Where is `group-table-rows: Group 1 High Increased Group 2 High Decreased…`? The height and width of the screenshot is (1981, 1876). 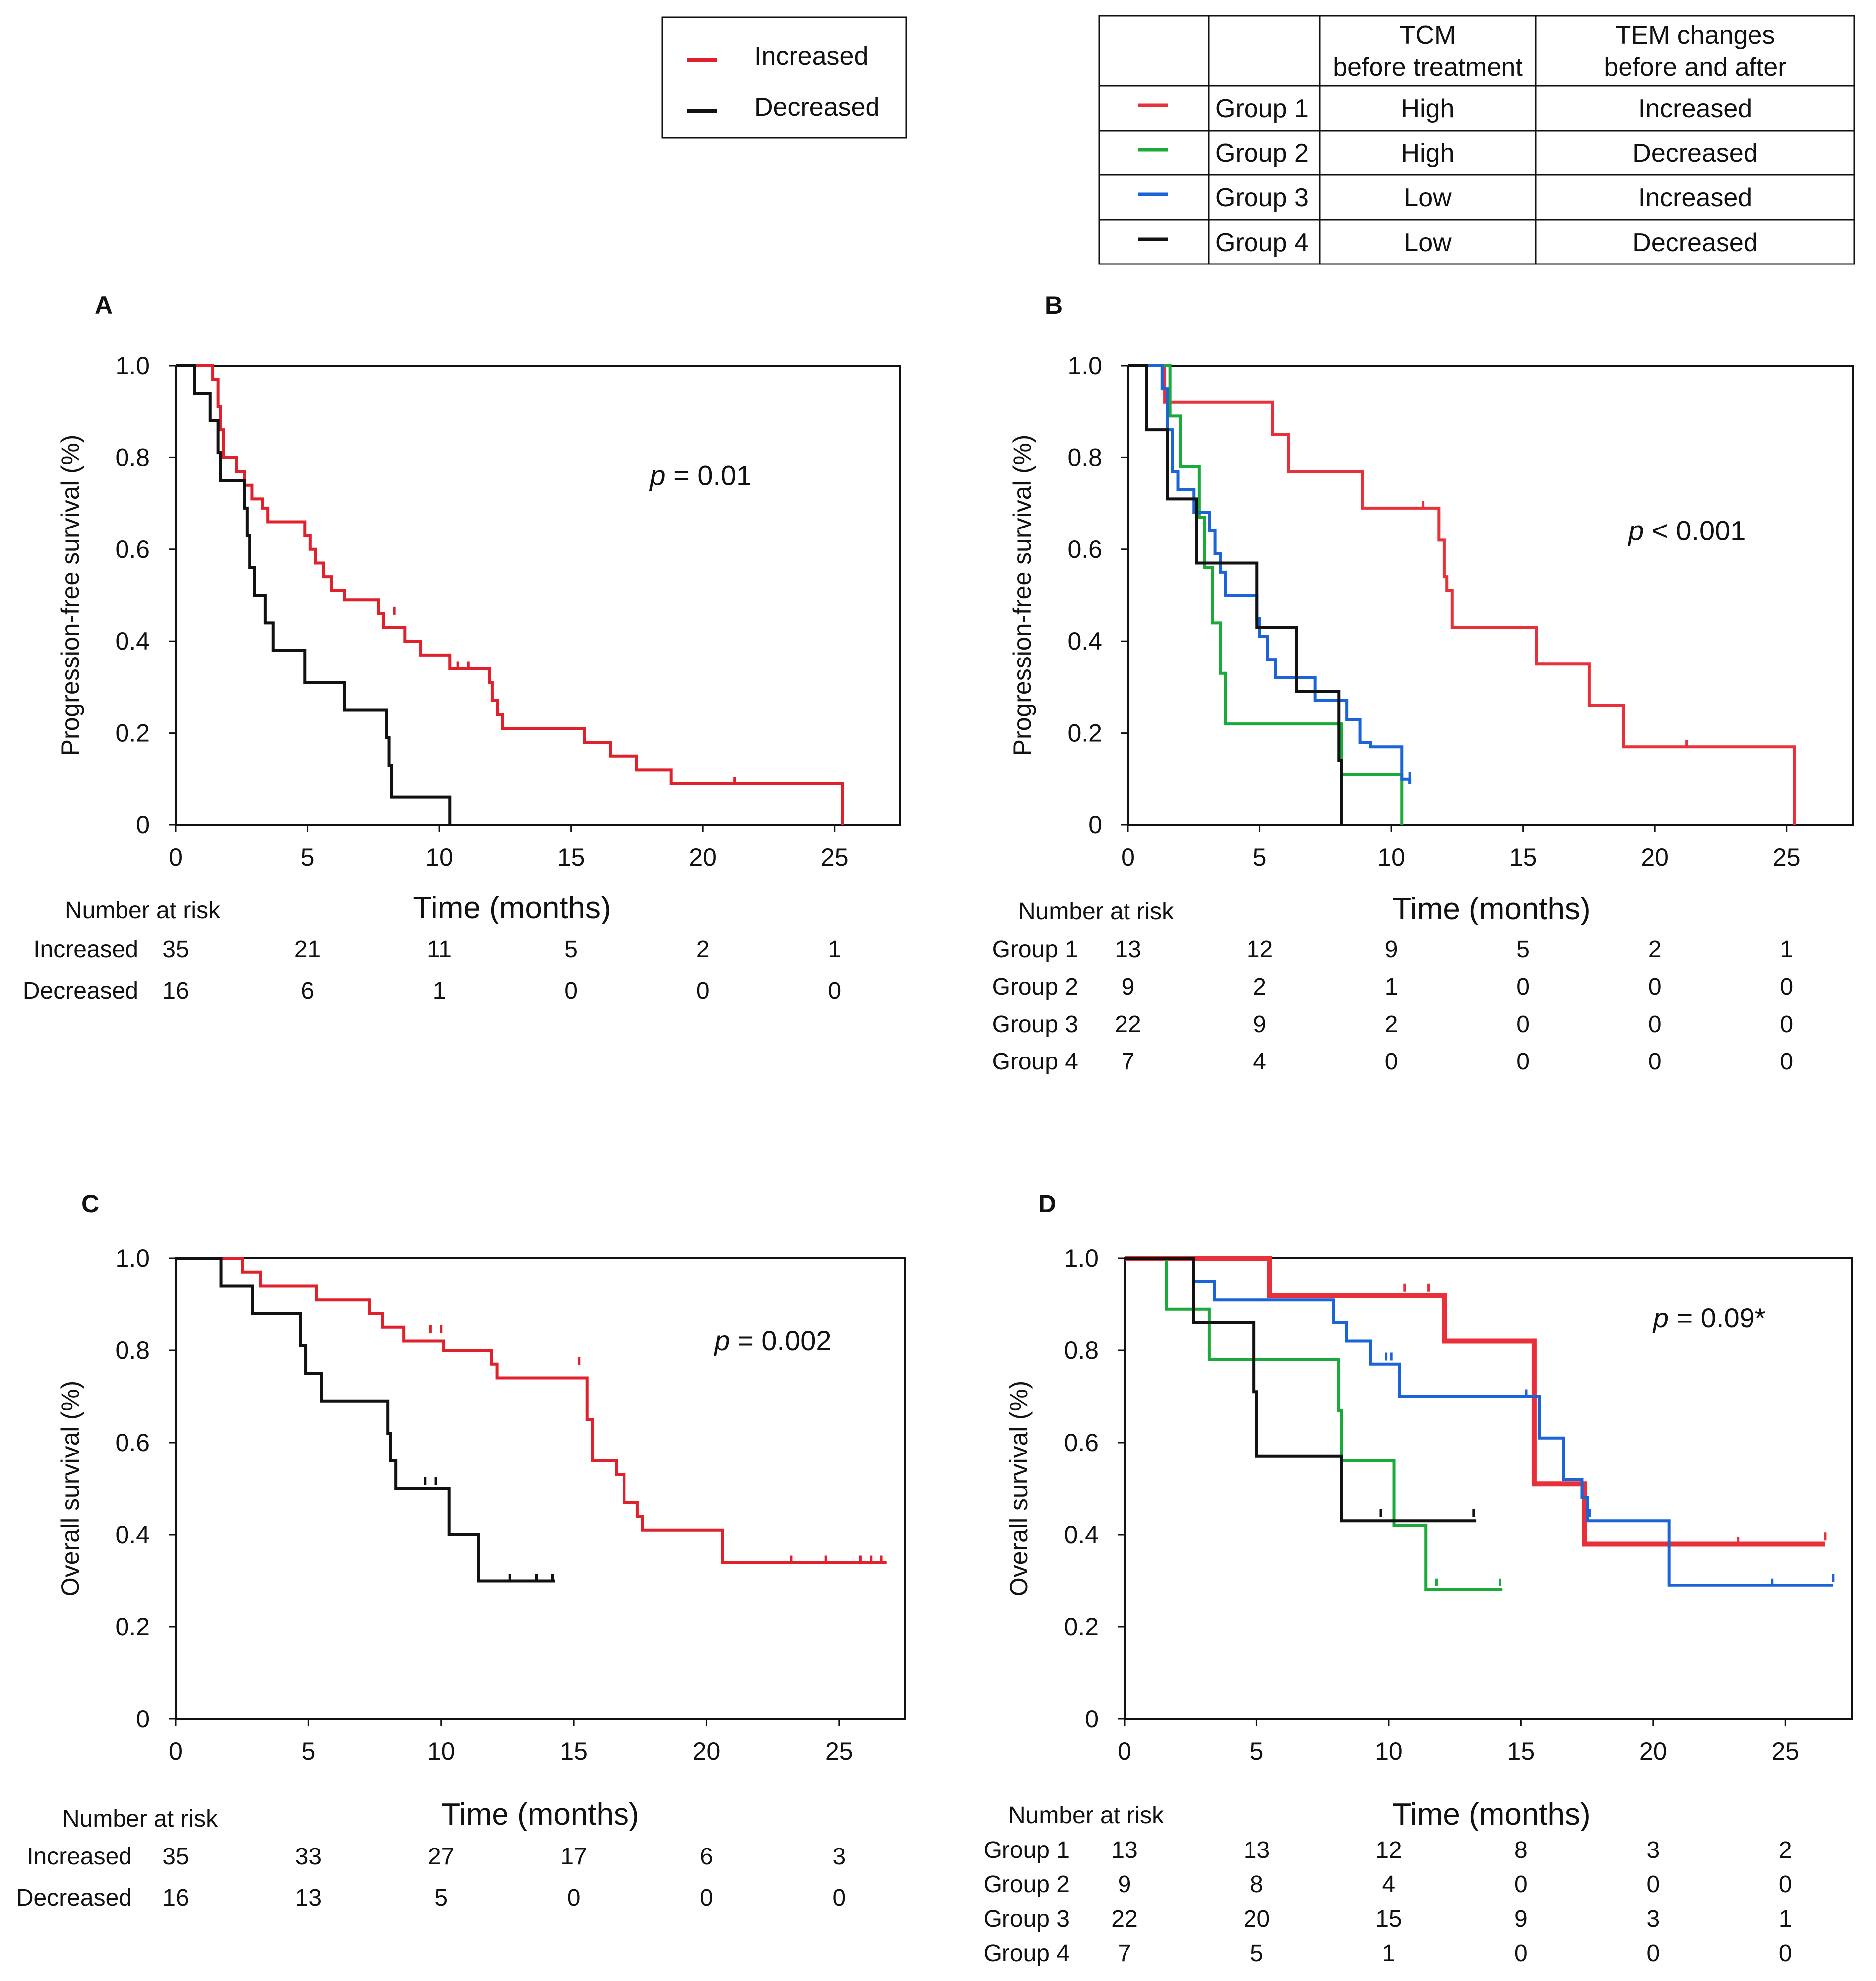 group-table-rows: Group 1 High Increased Group 2 High Decreased… is located at coordinates (1448, 175).